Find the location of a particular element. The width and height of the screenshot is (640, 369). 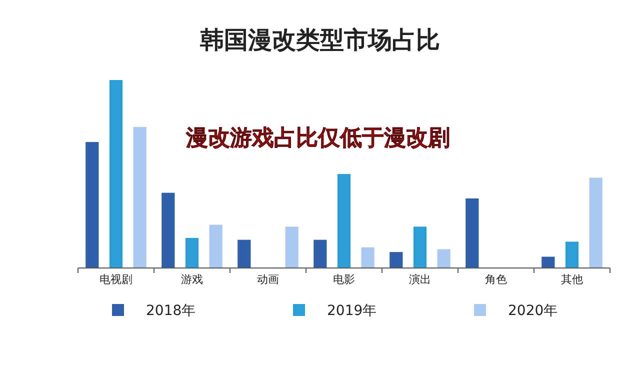

annotation: 漫改游戏占比仅低于漫改剧 is located at coordinates (317, 138).